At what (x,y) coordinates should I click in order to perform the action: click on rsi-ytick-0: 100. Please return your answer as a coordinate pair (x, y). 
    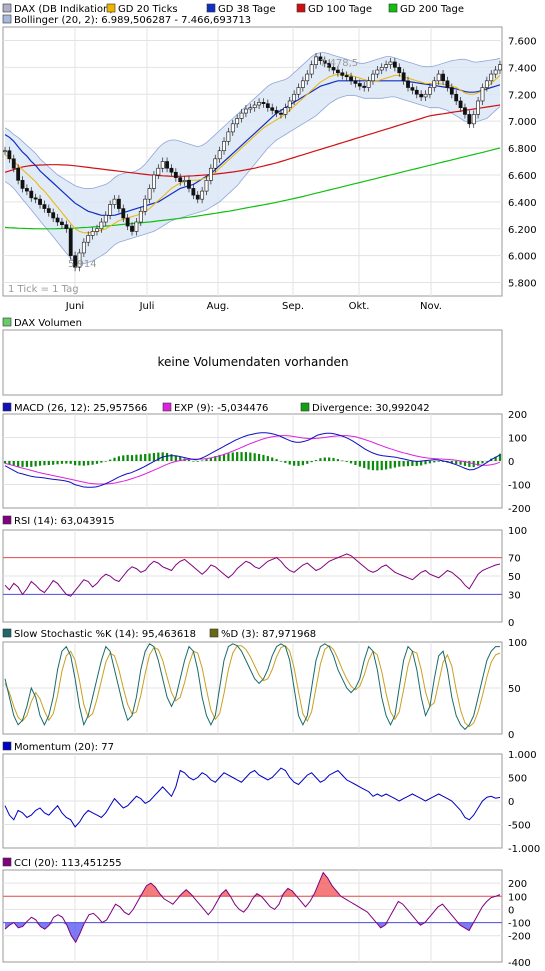
    Looking at the image, I should click on (517, 531).